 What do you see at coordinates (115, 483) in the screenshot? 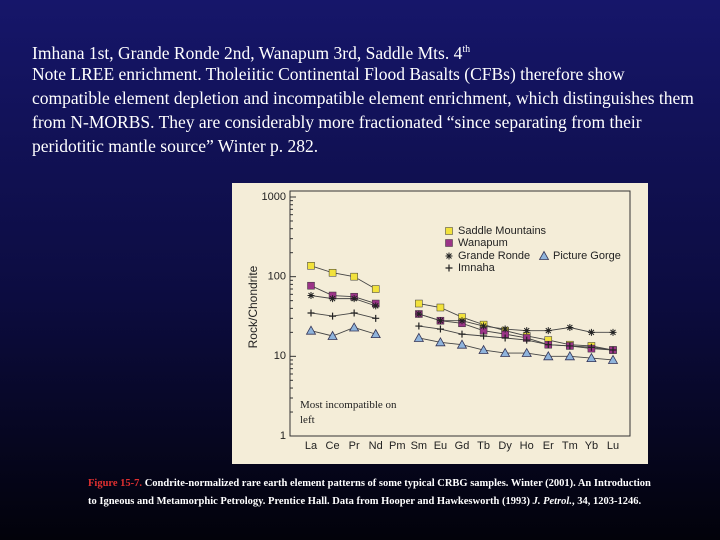
I see `caption-figure: Figure 15-7.` at bounding box center [115, 483].